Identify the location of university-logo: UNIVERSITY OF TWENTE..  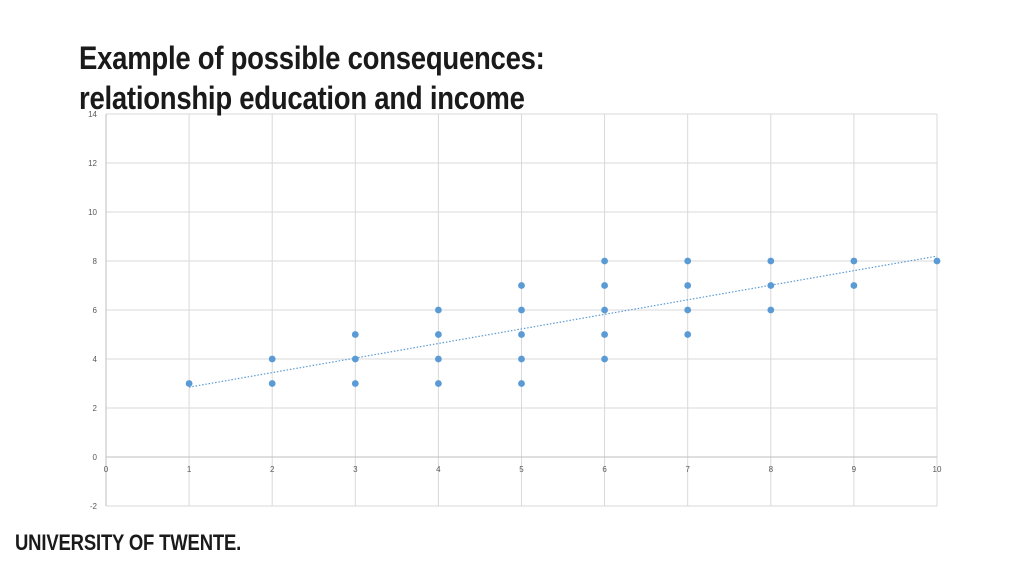
(128, 542).